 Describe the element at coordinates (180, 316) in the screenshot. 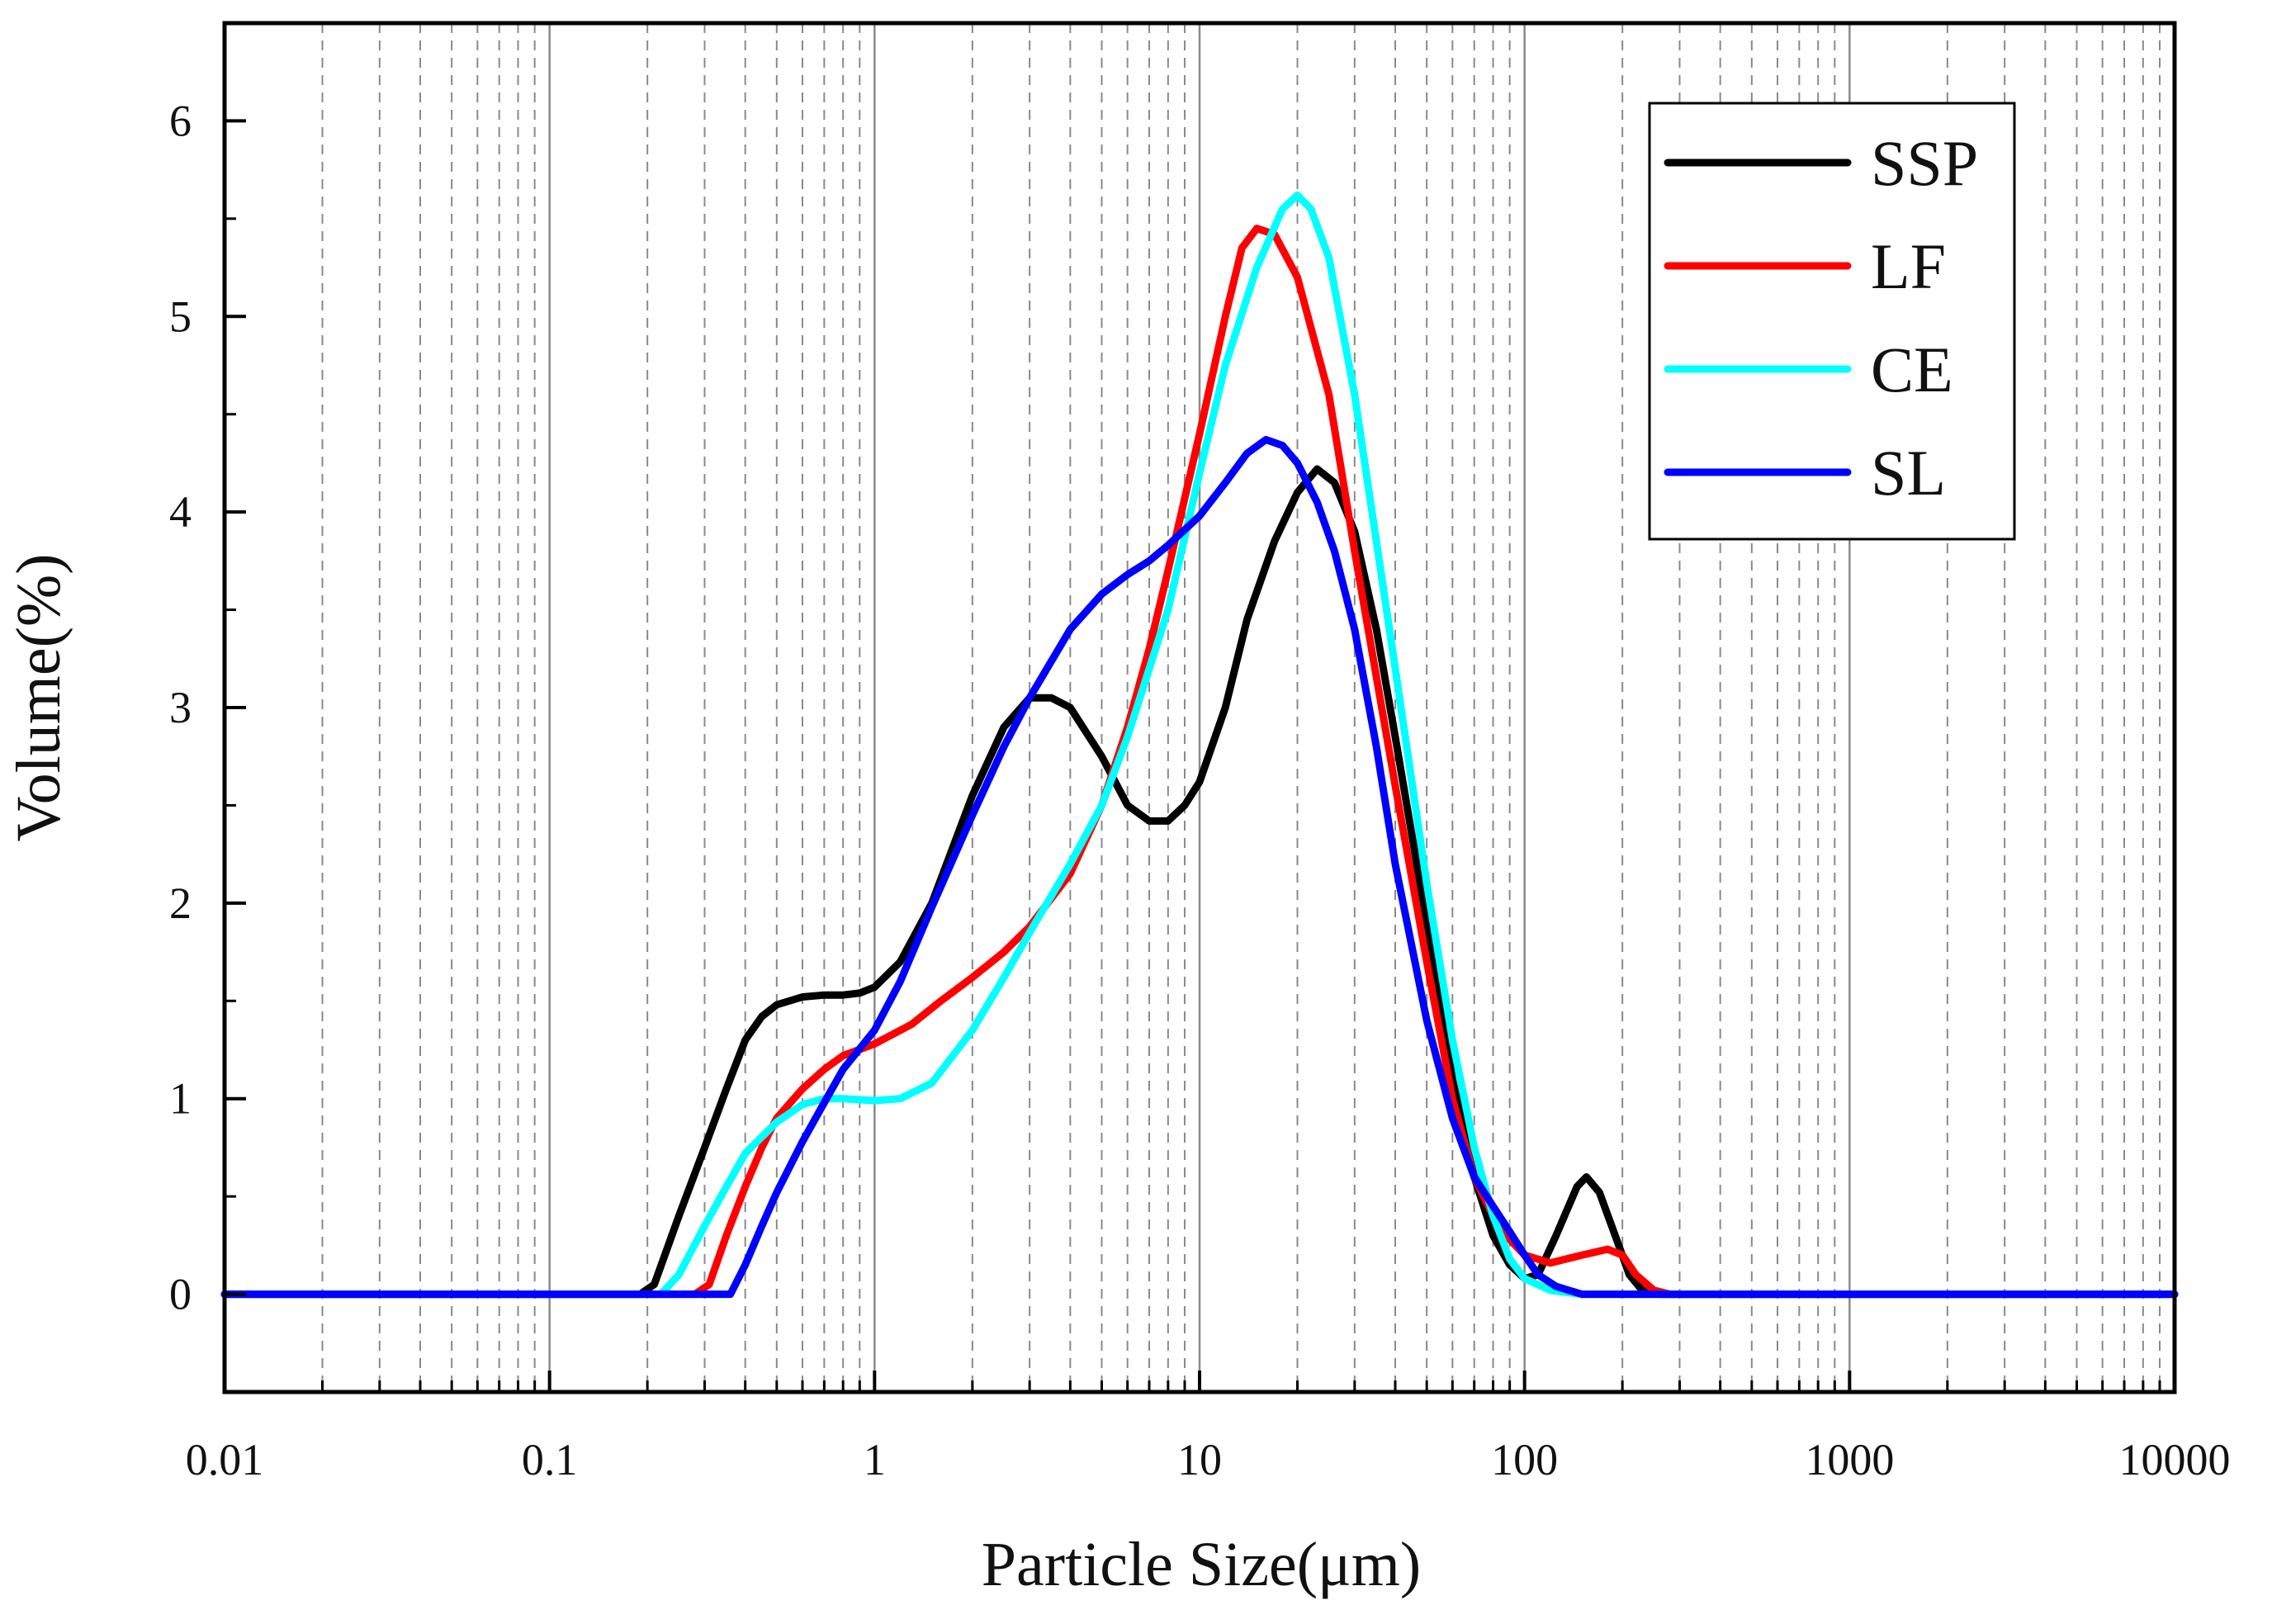

I see `y-tick-label: 5` at that location.